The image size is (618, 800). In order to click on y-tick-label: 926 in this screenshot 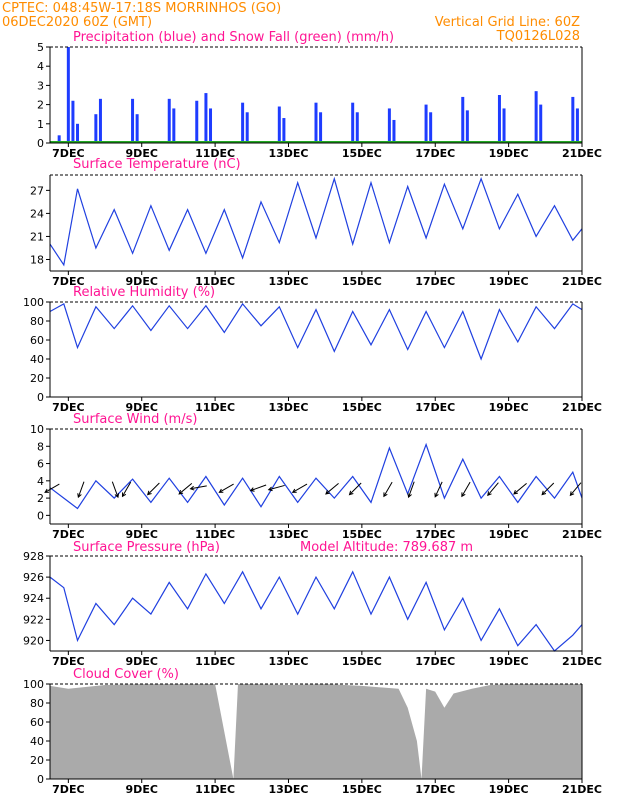, I will do `click(33, 577)`.